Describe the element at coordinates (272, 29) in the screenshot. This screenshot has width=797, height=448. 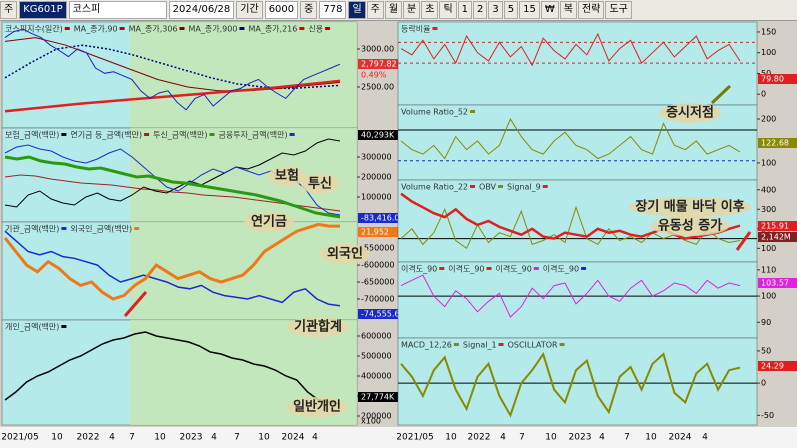
I see `legend-label: MA_종가,216` at that location.